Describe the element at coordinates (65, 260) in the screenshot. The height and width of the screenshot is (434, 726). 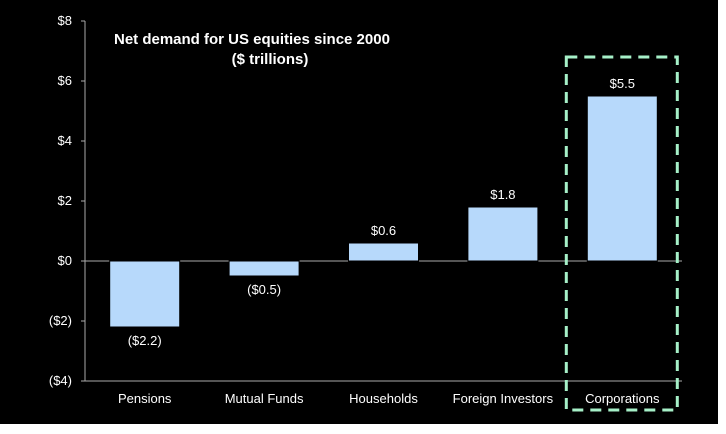
I see `y-tick-label: $0` at that location.